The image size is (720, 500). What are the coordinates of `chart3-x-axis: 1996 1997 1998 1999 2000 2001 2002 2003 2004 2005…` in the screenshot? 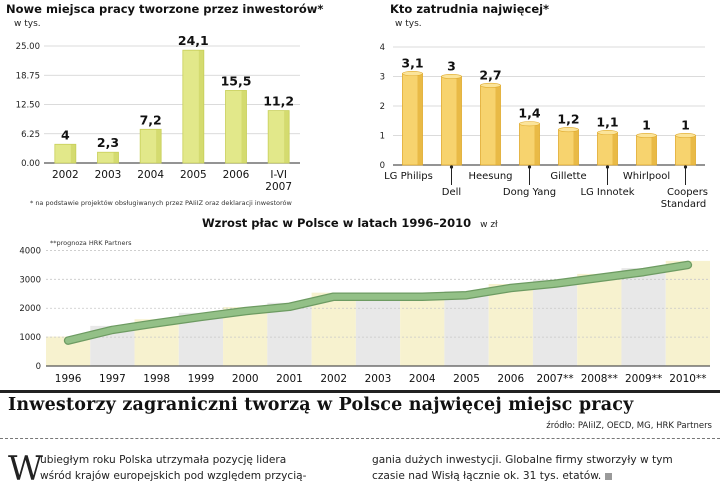 It's located at (381, 379).